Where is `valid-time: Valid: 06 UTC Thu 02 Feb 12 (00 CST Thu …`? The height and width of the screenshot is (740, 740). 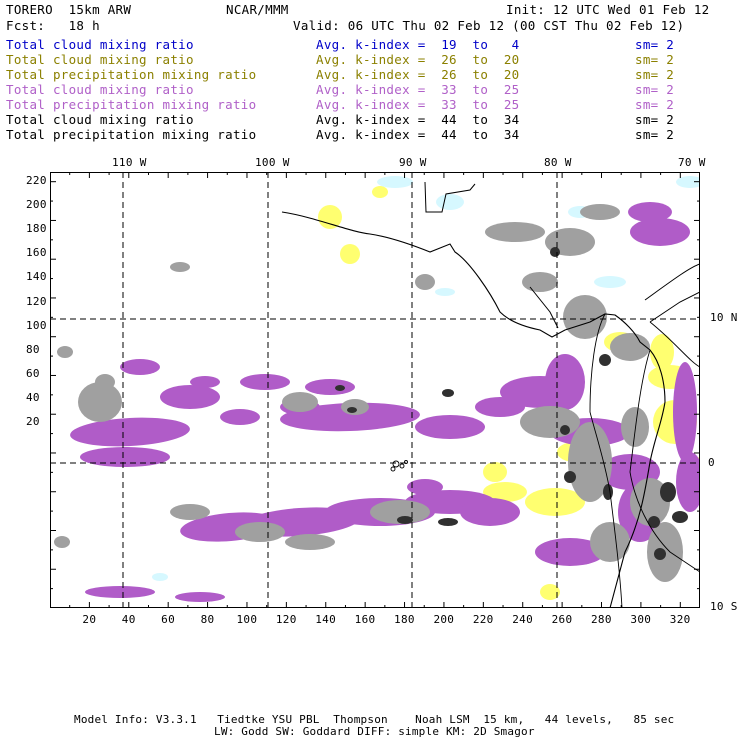 valid-time: Valid: 06 UTC Thu 02 Feb 12 (00 CST Thu … is located at coordinates (489, 25).